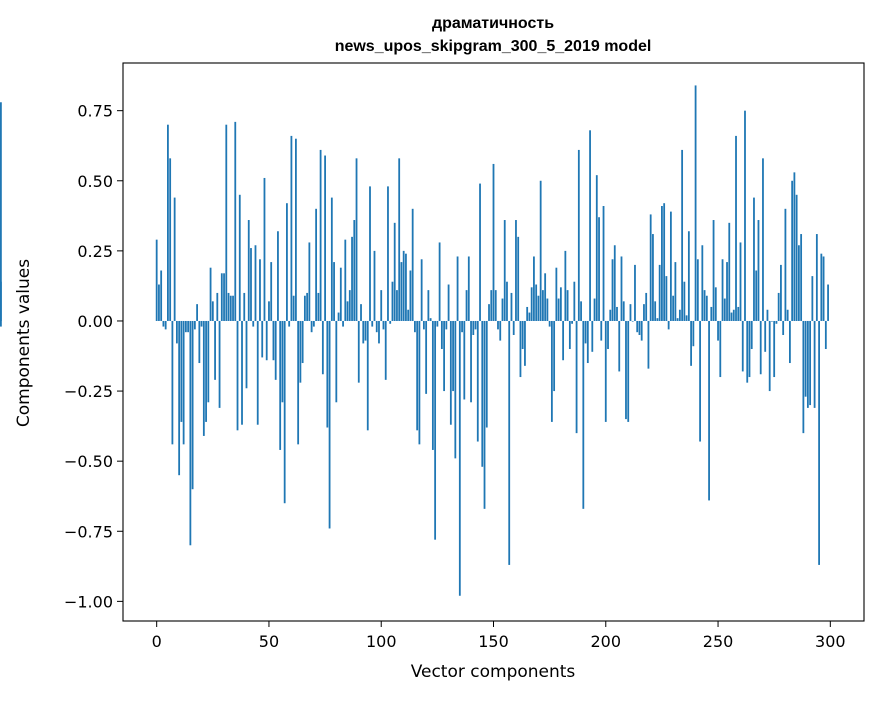  What do you see at coordinates (493, 672) in the screenshot?
I see `x-axis-label: Vector components` at bounding box center [493, 672].